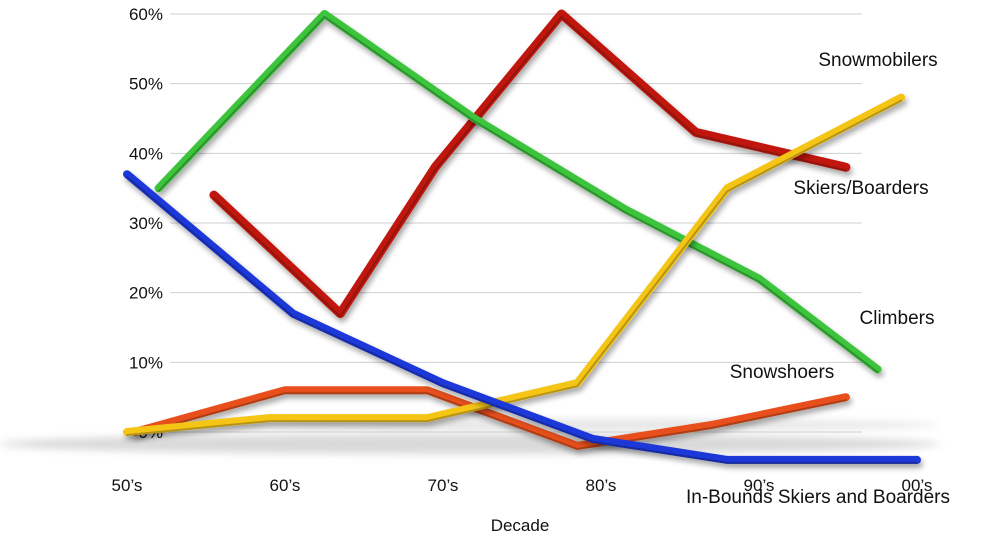 Image resolution: width=984 pixels, height=540 pixels. Describe the element at coordinates (146, 362) in the screenshot. I see `y-tick-label: 10%` at that location.